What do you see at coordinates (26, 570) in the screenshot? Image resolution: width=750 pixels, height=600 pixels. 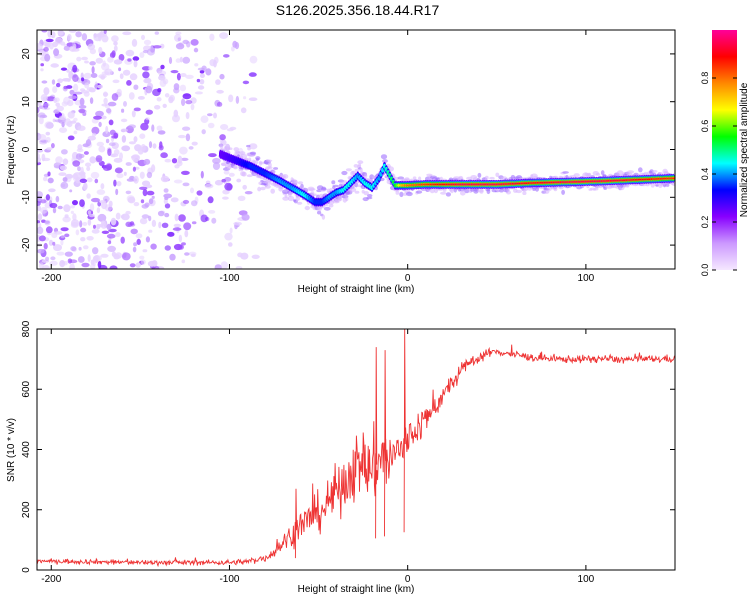 I see `y-tick-label: 0` at bounding box center [26, 570].